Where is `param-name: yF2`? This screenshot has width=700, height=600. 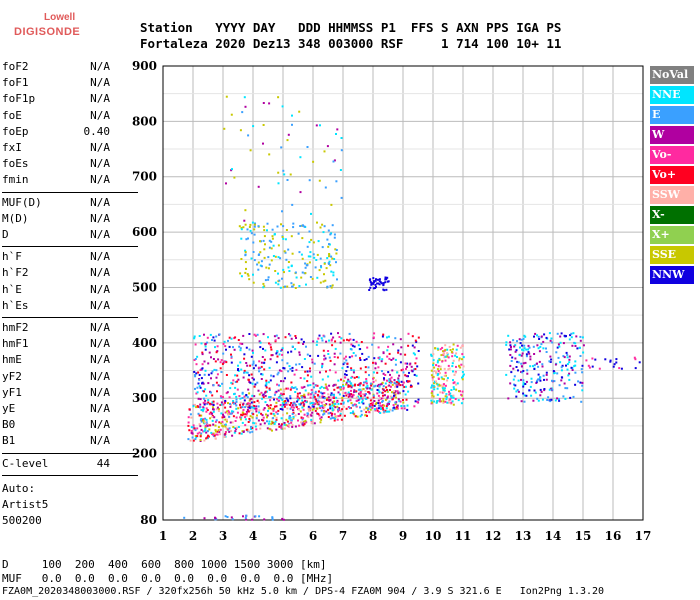 param-name: yF2 is located at coordinates (12, 376).